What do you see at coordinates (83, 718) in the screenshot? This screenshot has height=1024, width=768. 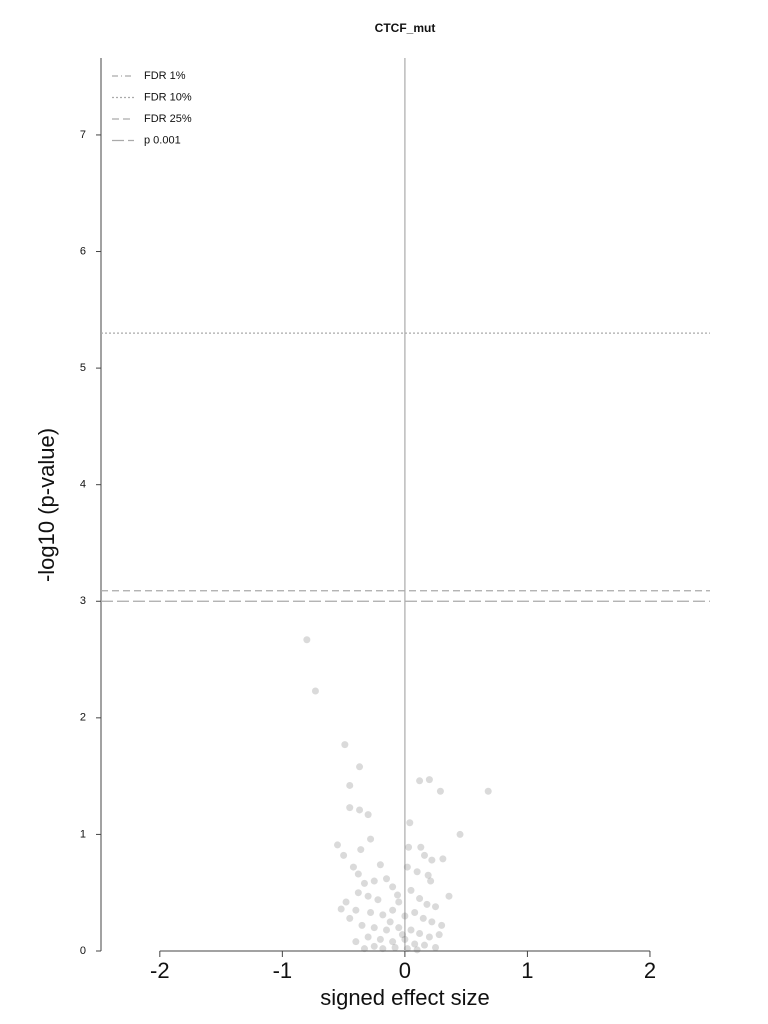 I see `y-tick-label: 2` at bounding box center [83, 718].